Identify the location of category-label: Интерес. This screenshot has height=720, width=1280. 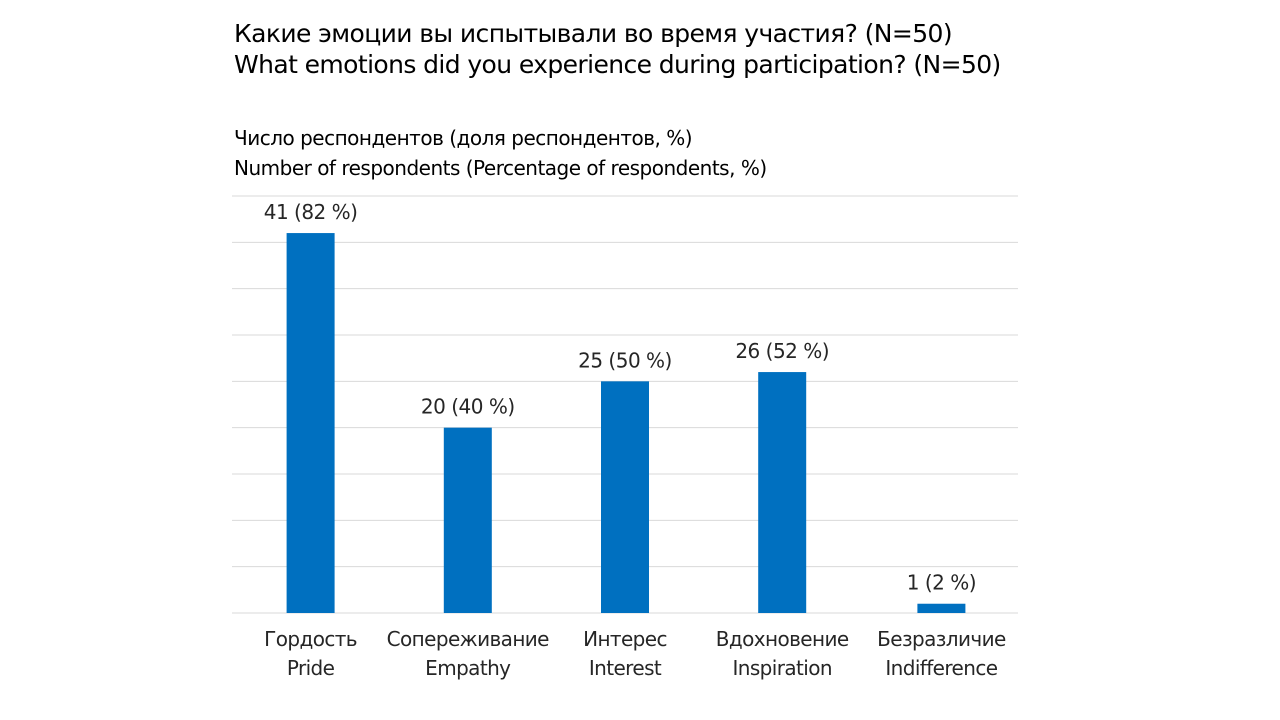
(625, 639).